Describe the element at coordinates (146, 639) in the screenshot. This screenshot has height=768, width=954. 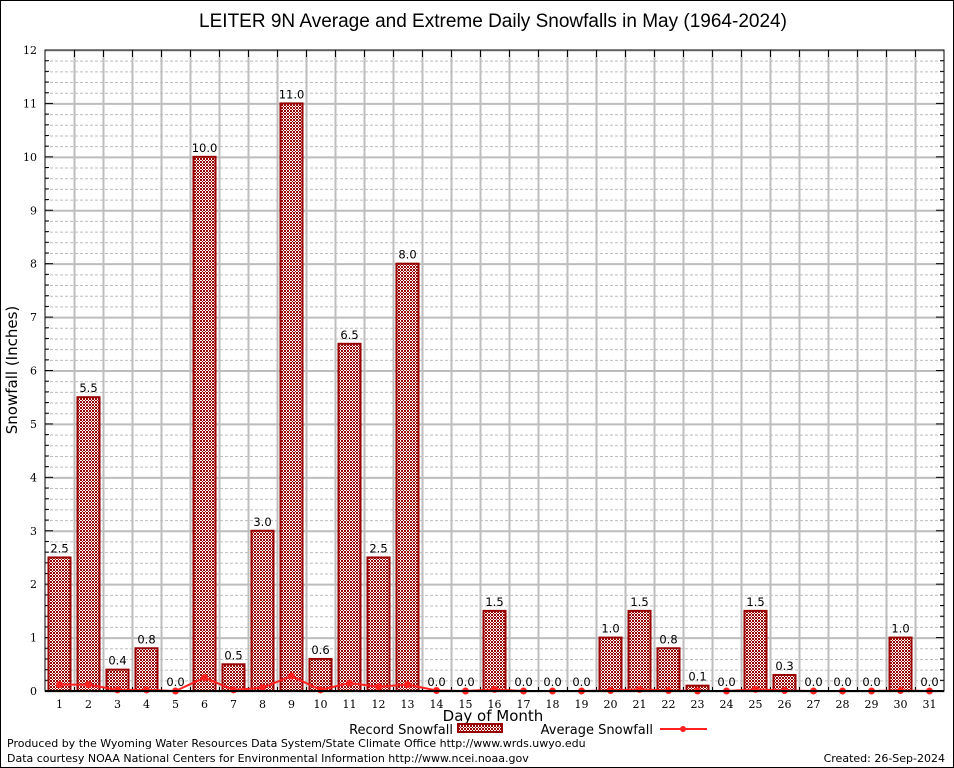
I see `bar-label-day-4: 0.8` at that location.